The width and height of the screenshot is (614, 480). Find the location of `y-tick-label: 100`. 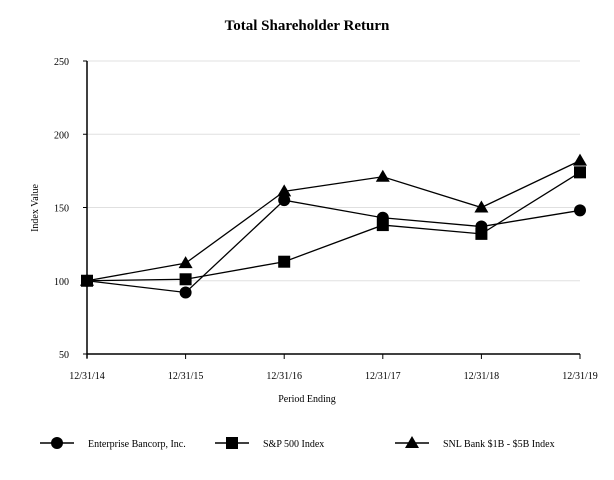

y-tick-label: 100 is located at coordinates (61, 282).